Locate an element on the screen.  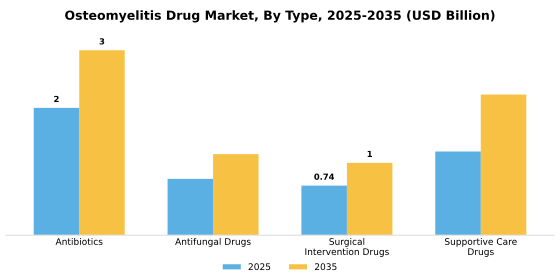
x-tick-label: Antibiotics is located at coordinates (79, 241).